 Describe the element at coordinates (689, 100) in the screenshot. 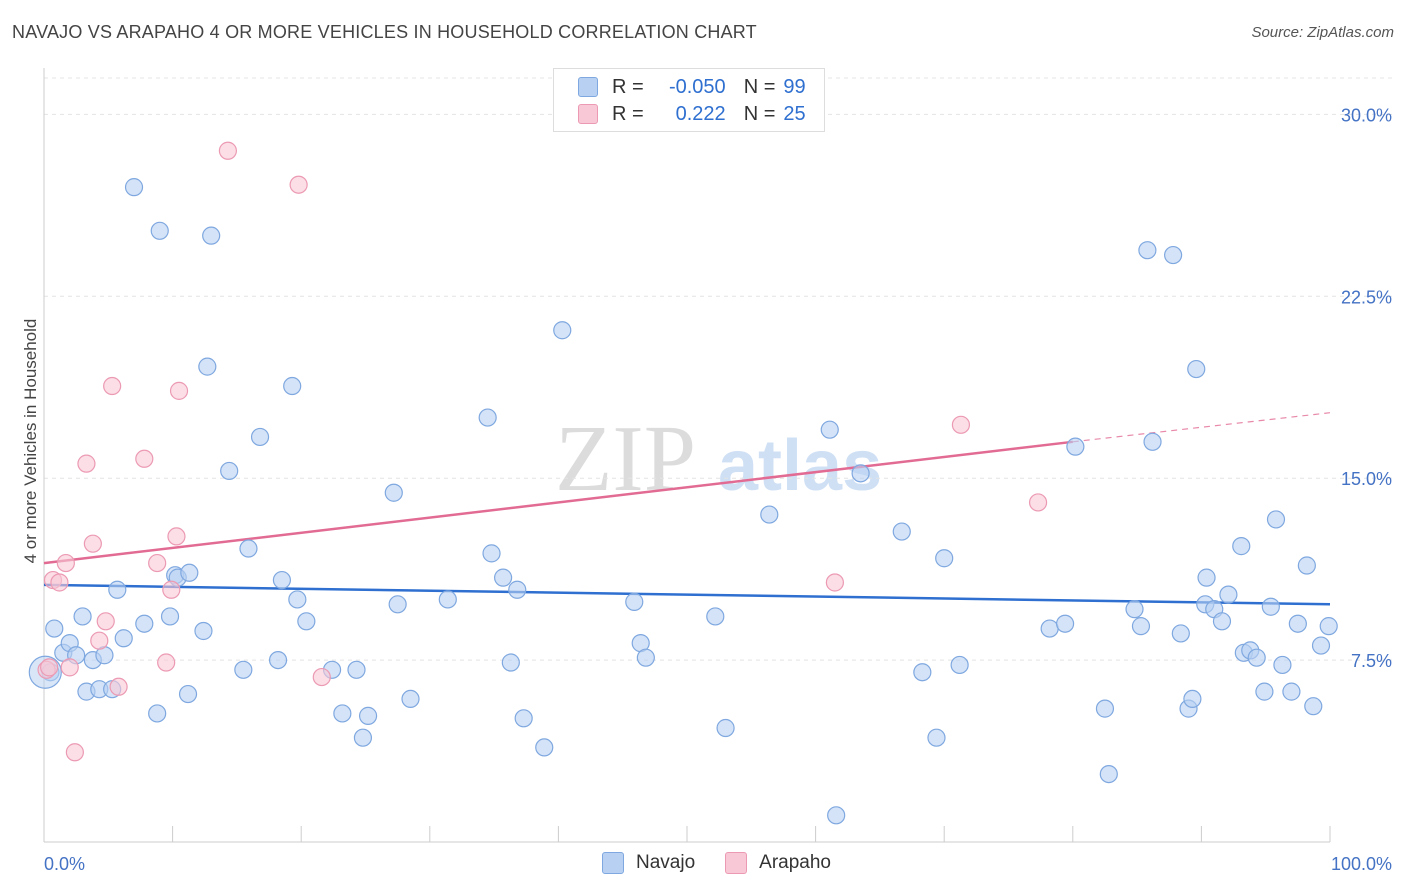

I see `stats-legend: R = -0.050 N = 99 R = 0.222 N = 25` at that location.